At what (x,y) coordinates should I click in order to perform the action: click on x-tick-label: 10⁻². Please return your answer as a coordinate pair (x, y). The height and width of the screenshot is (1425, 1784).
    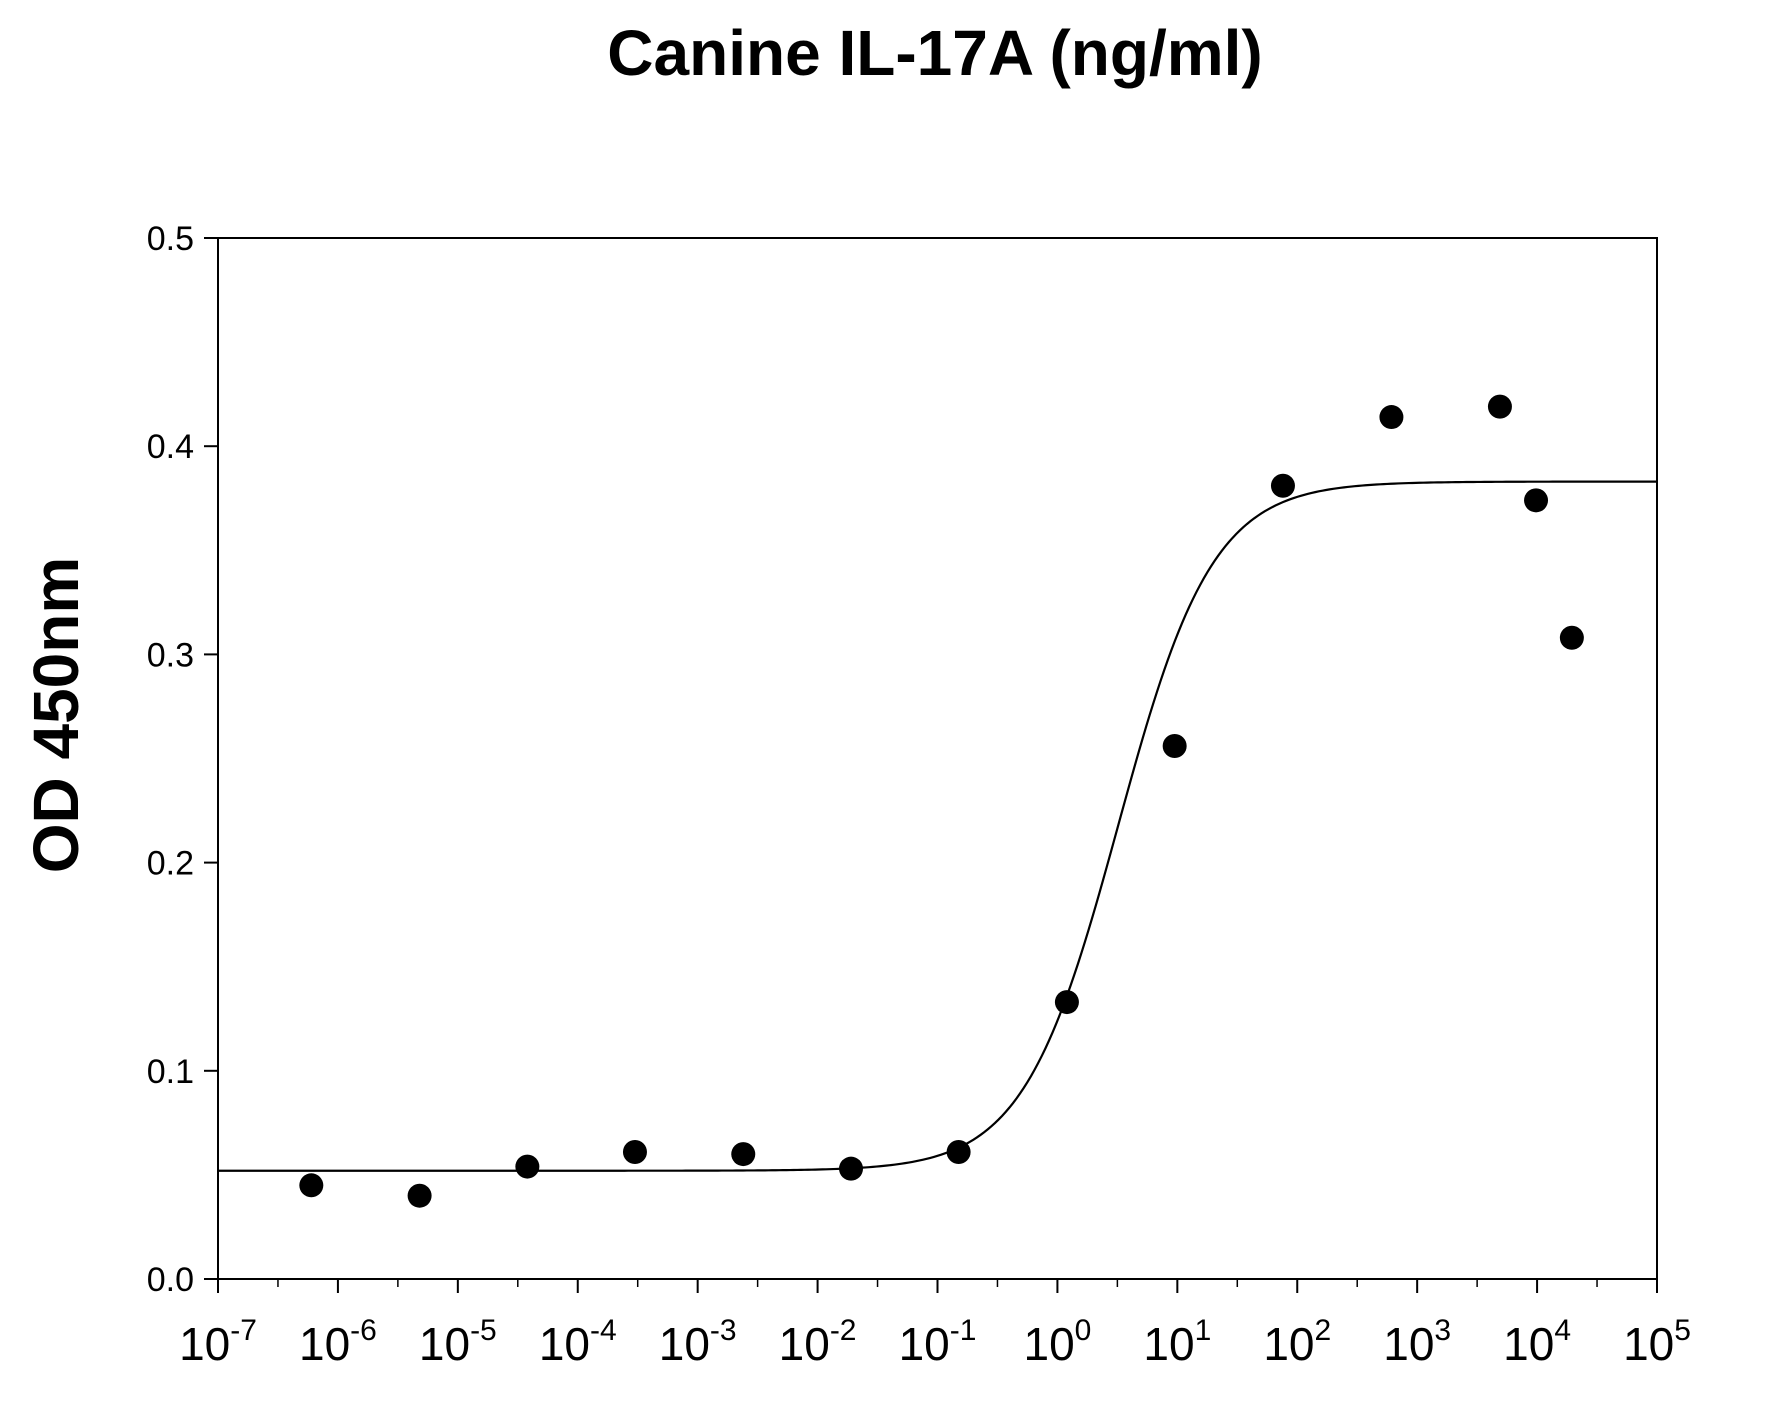
    Looking at the image, I should click on (818, 1342).